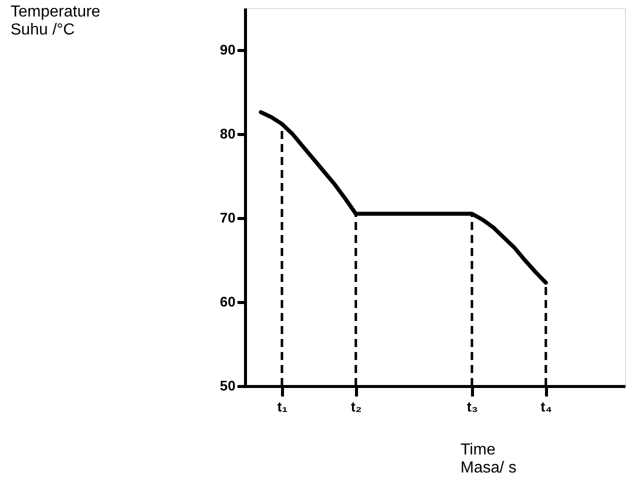  I want to click on y-tick-label: 90, so click(228, 50).